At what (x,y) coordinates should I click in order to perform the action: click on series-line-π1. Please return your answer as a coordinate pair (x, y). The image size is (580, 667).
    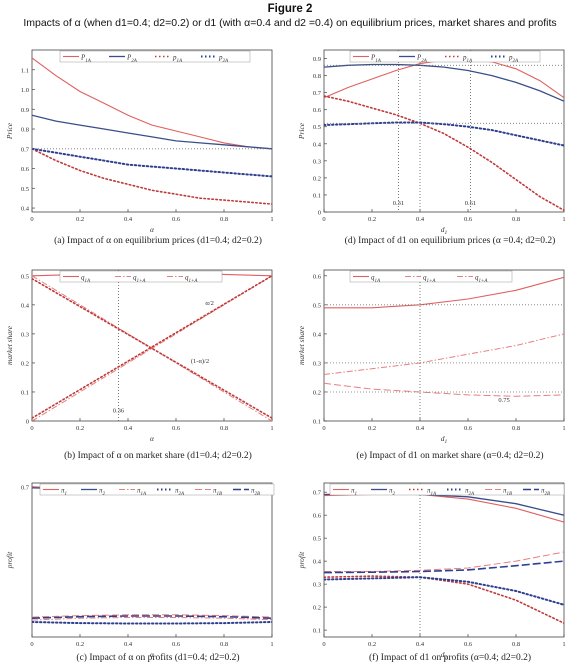
    Looking at the image, I should click on (444, 508).